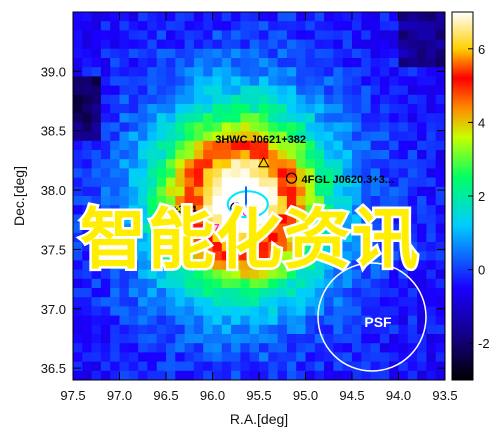 Image resolution: width=500 pixels, height=437 pixels. I want to click on x-tick-label: 97.0, so click(119, 395).